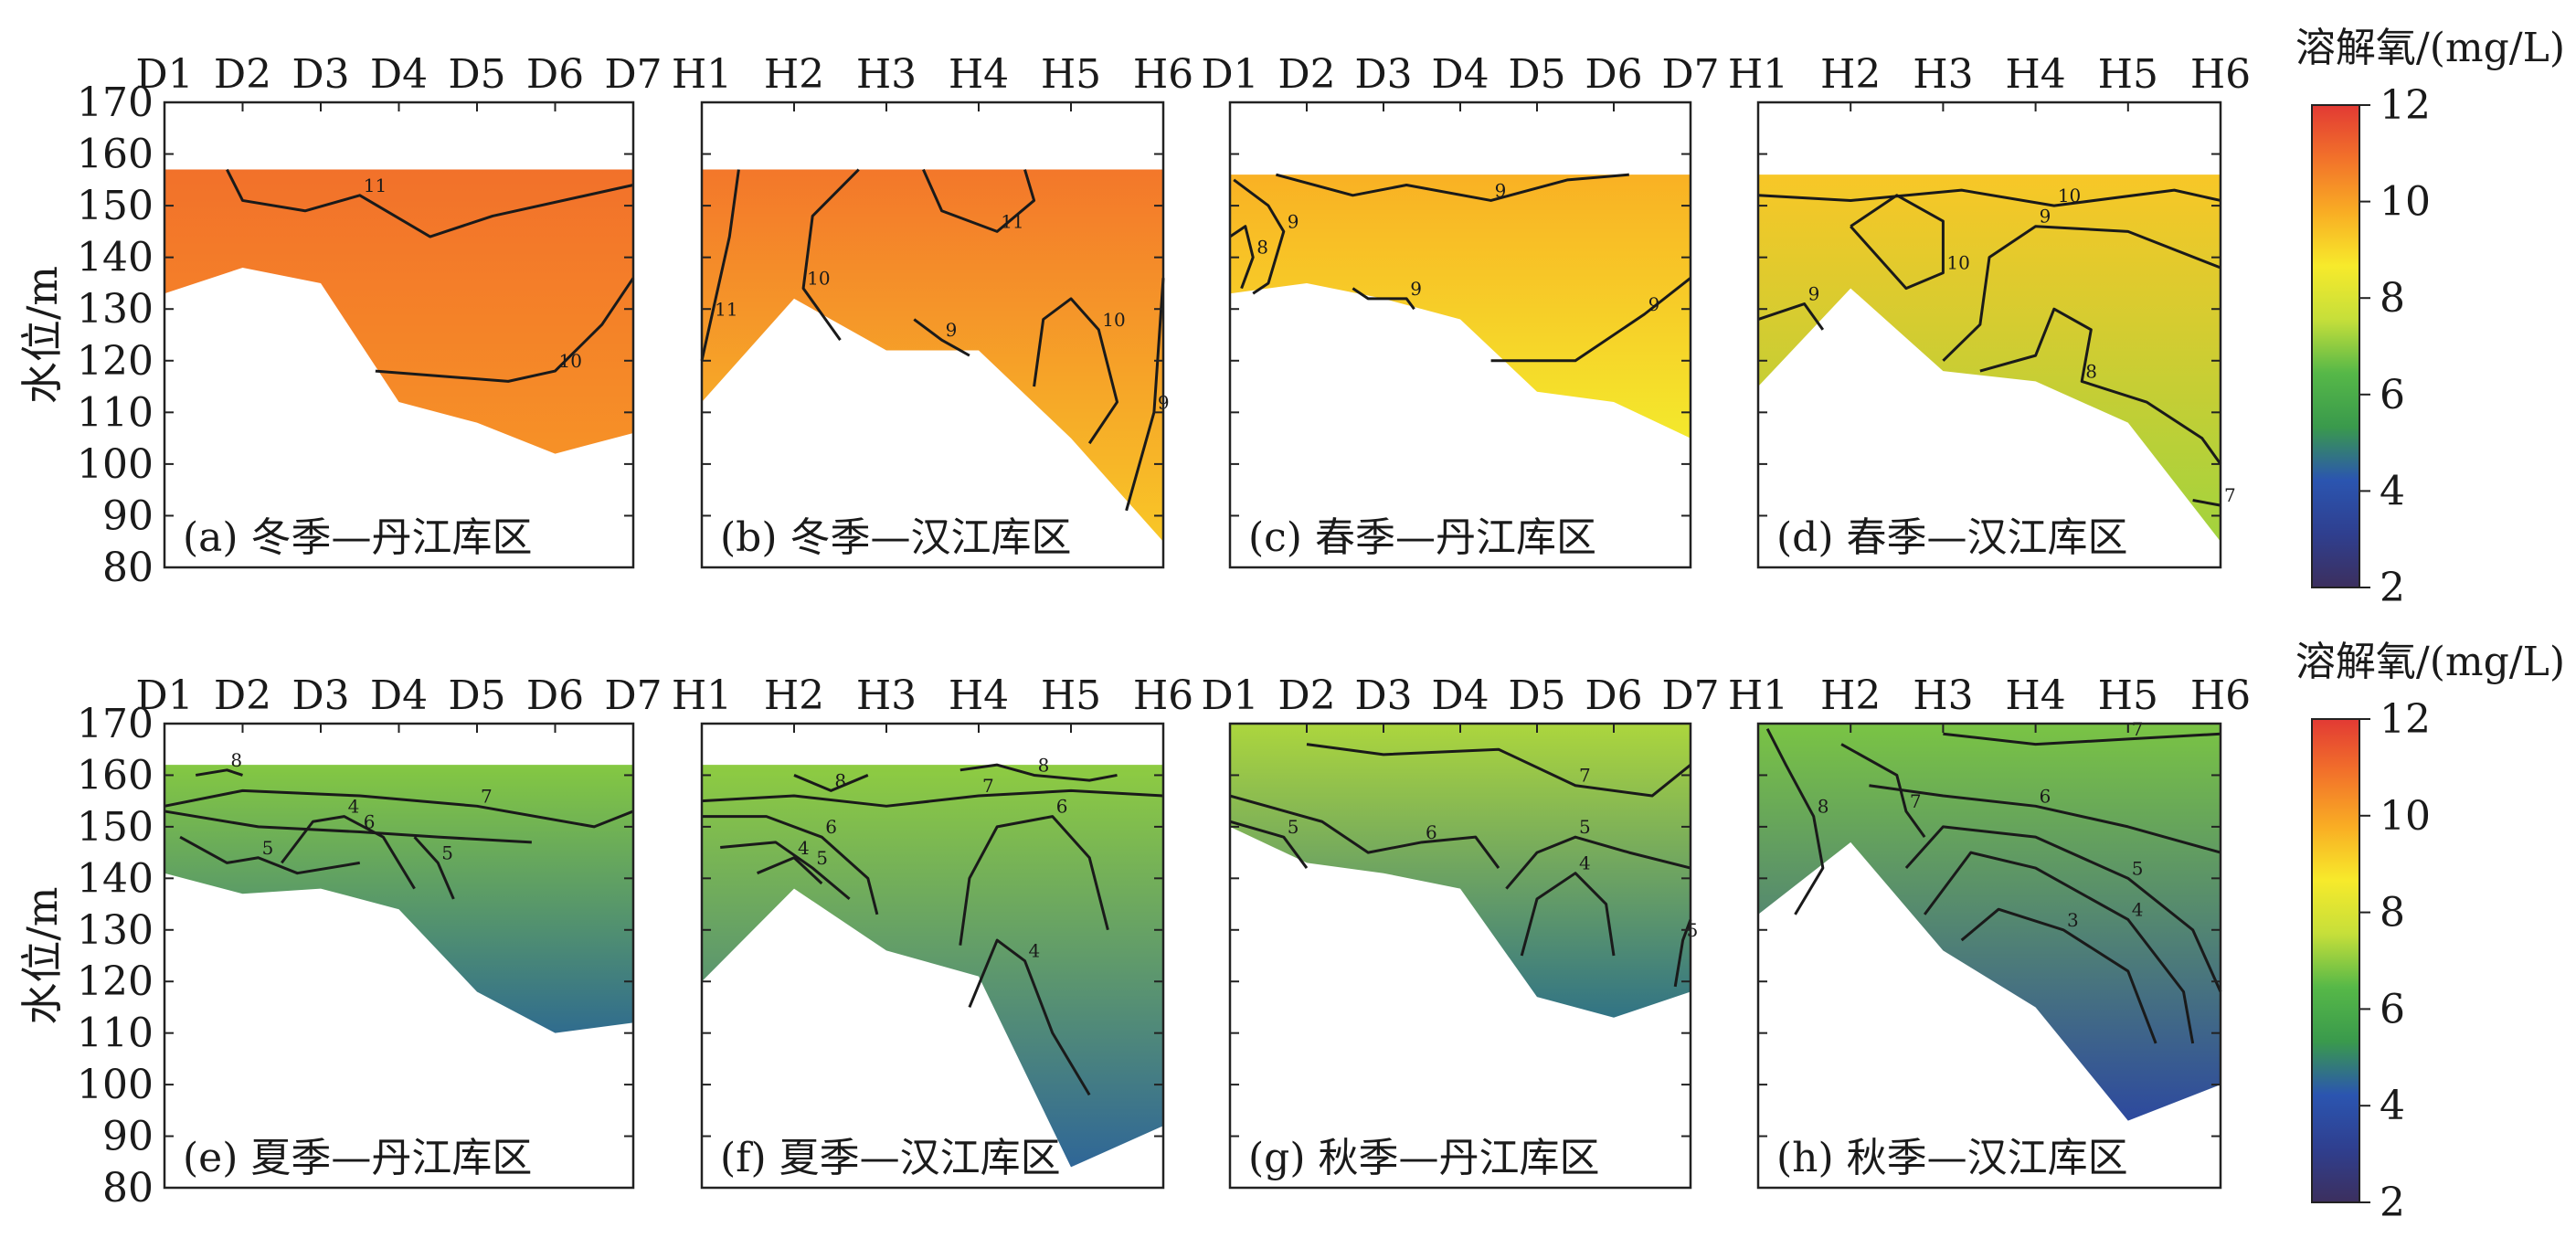  I want to click on y-tick-label: 160, so click(115, 155).